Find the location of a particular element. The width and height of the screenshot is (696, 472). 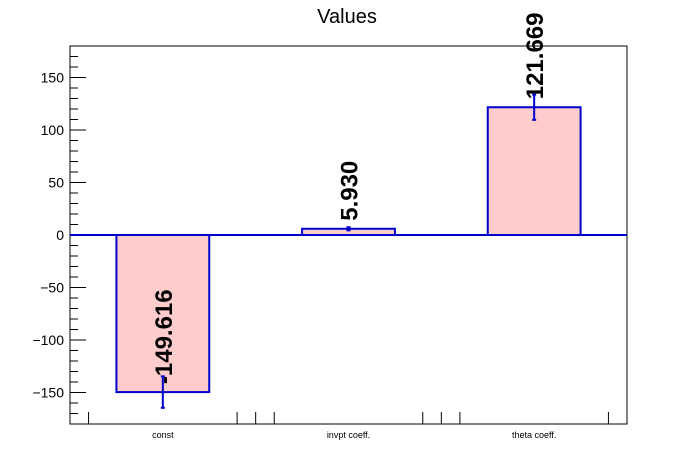

y-tick-label: 0 is located at coordinates (60, 235).